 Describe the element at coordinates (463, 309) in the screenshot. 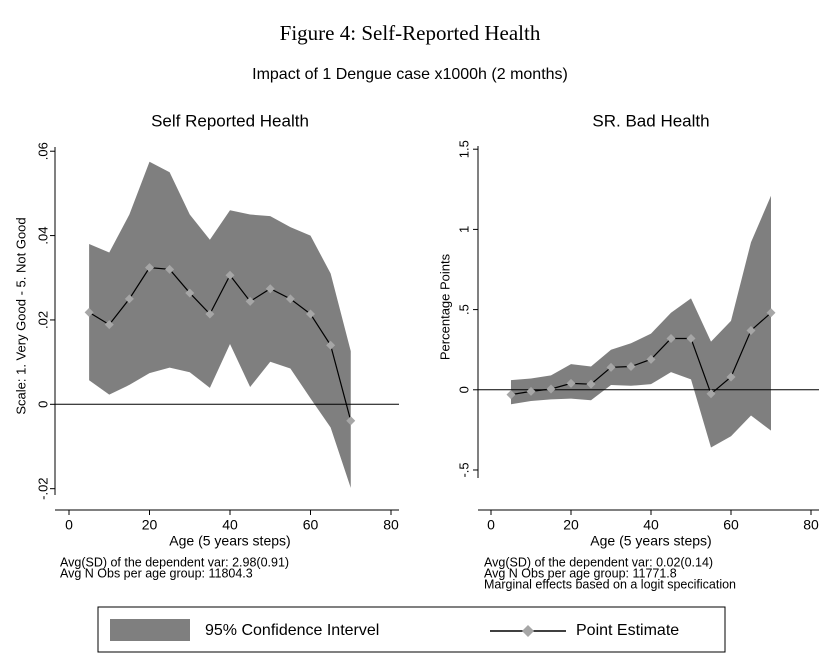

I see `y-tick-label: .5` at that location.